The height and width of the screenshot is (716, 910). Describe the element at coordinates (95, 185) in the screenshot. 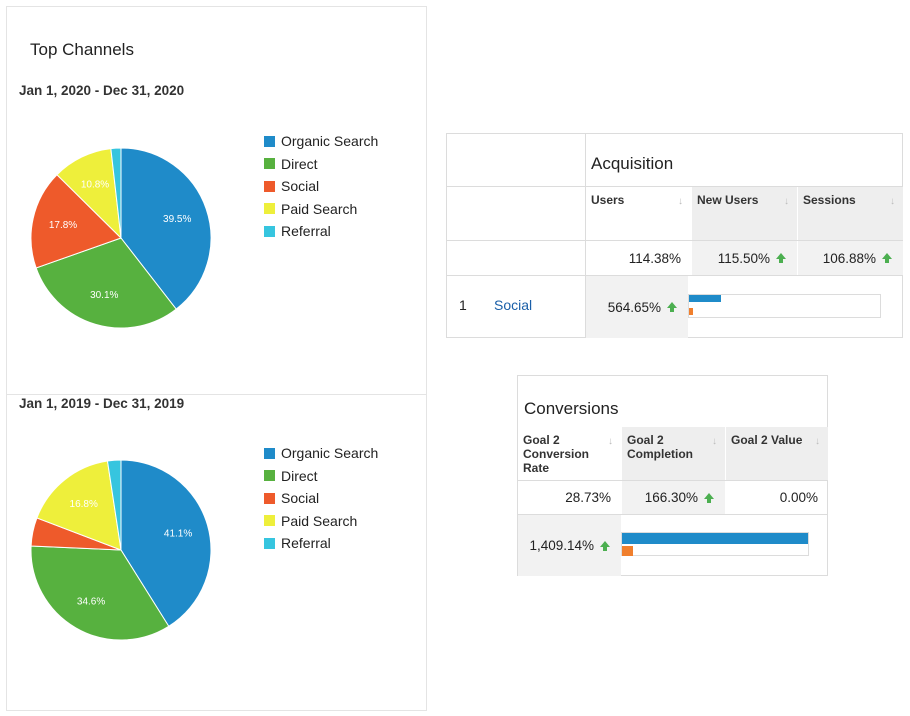

I see `pie-slice-label: 10.8%` at that location.